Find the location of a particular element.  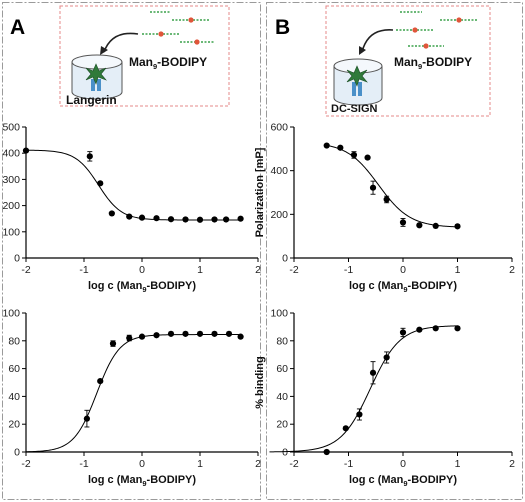

dc-sign-receptor-icon is located at coordinates (357, 80).